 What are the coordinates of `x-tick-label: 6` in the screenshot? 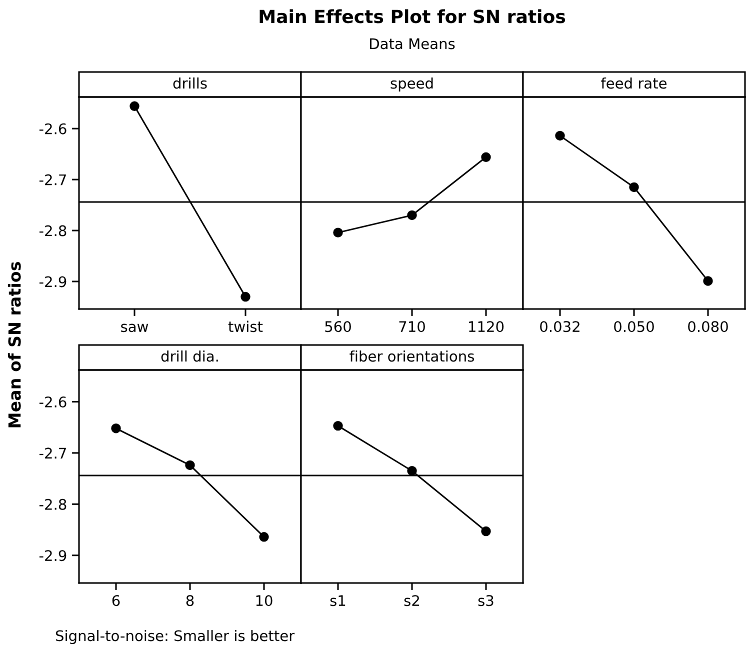 It's located at (116, 600).